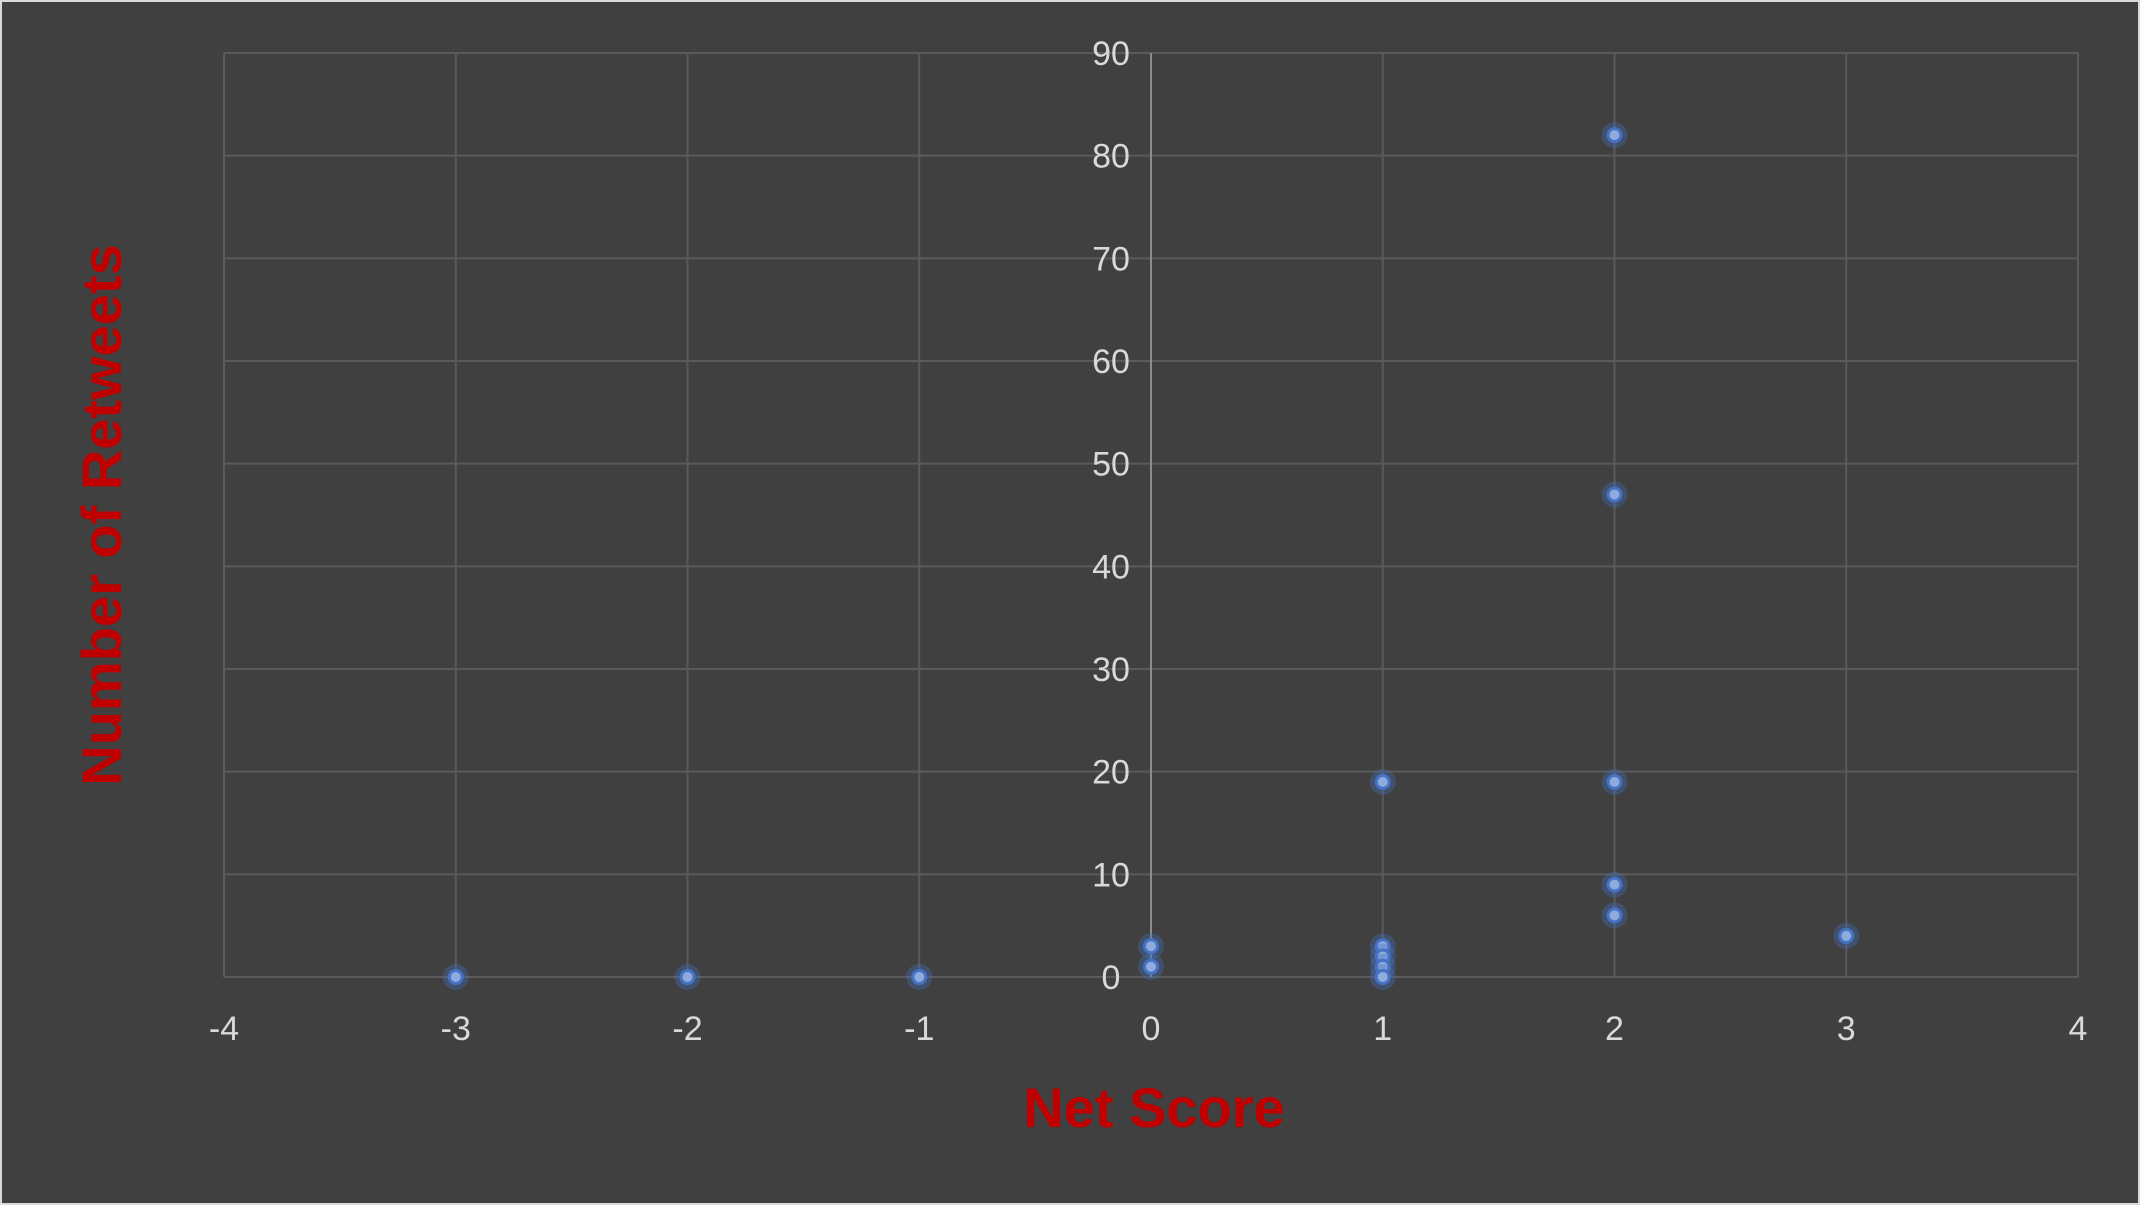 This screenshot has width=2140, height=1205. What do you see at coordinates (1153, 1107) in the screenshot?
I see `x-axis-title: Net Score` at bounding box center [1153, 1107].